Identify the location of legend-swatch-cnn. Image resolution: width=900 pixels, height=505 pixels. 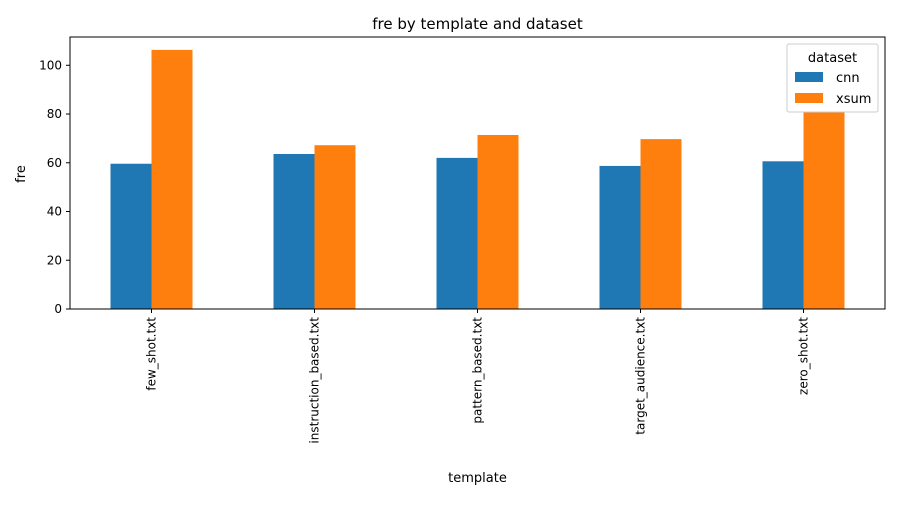
(809, 77).